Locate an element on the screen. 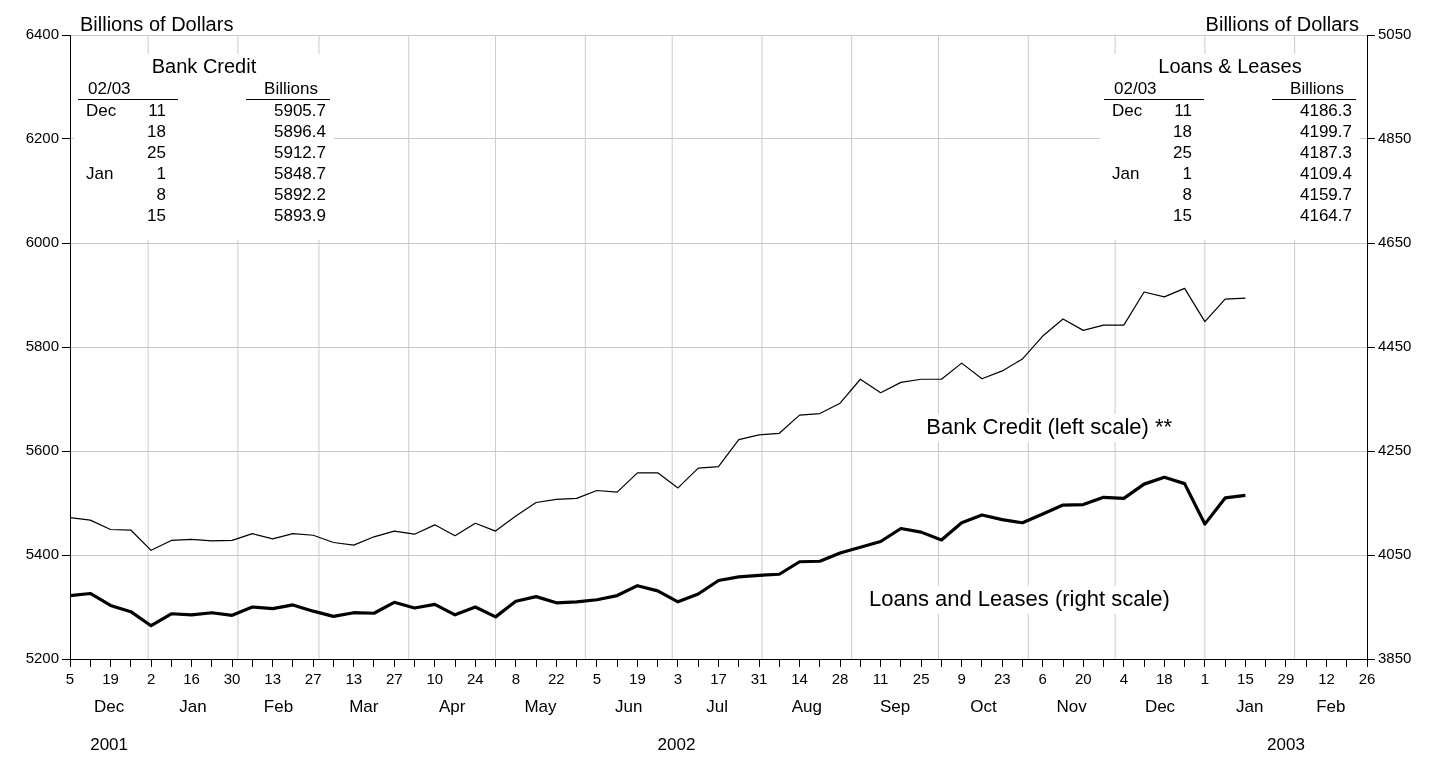 This screenshot has width=1440, height=767. annotation: 5892.2 is located at coordinates (300, 194).